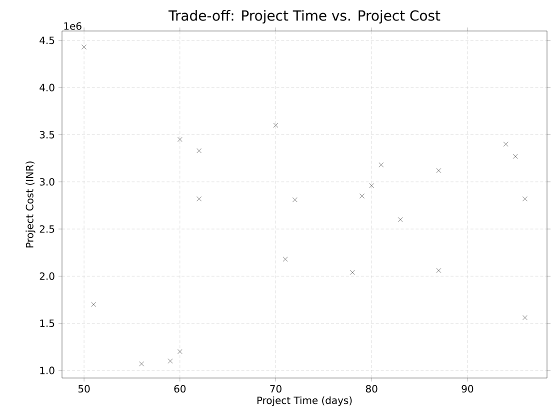 The image size is (557, 419). I want to click on chart-title: Trade-off: Project Time vs. Project Cost, so click(304, 17).